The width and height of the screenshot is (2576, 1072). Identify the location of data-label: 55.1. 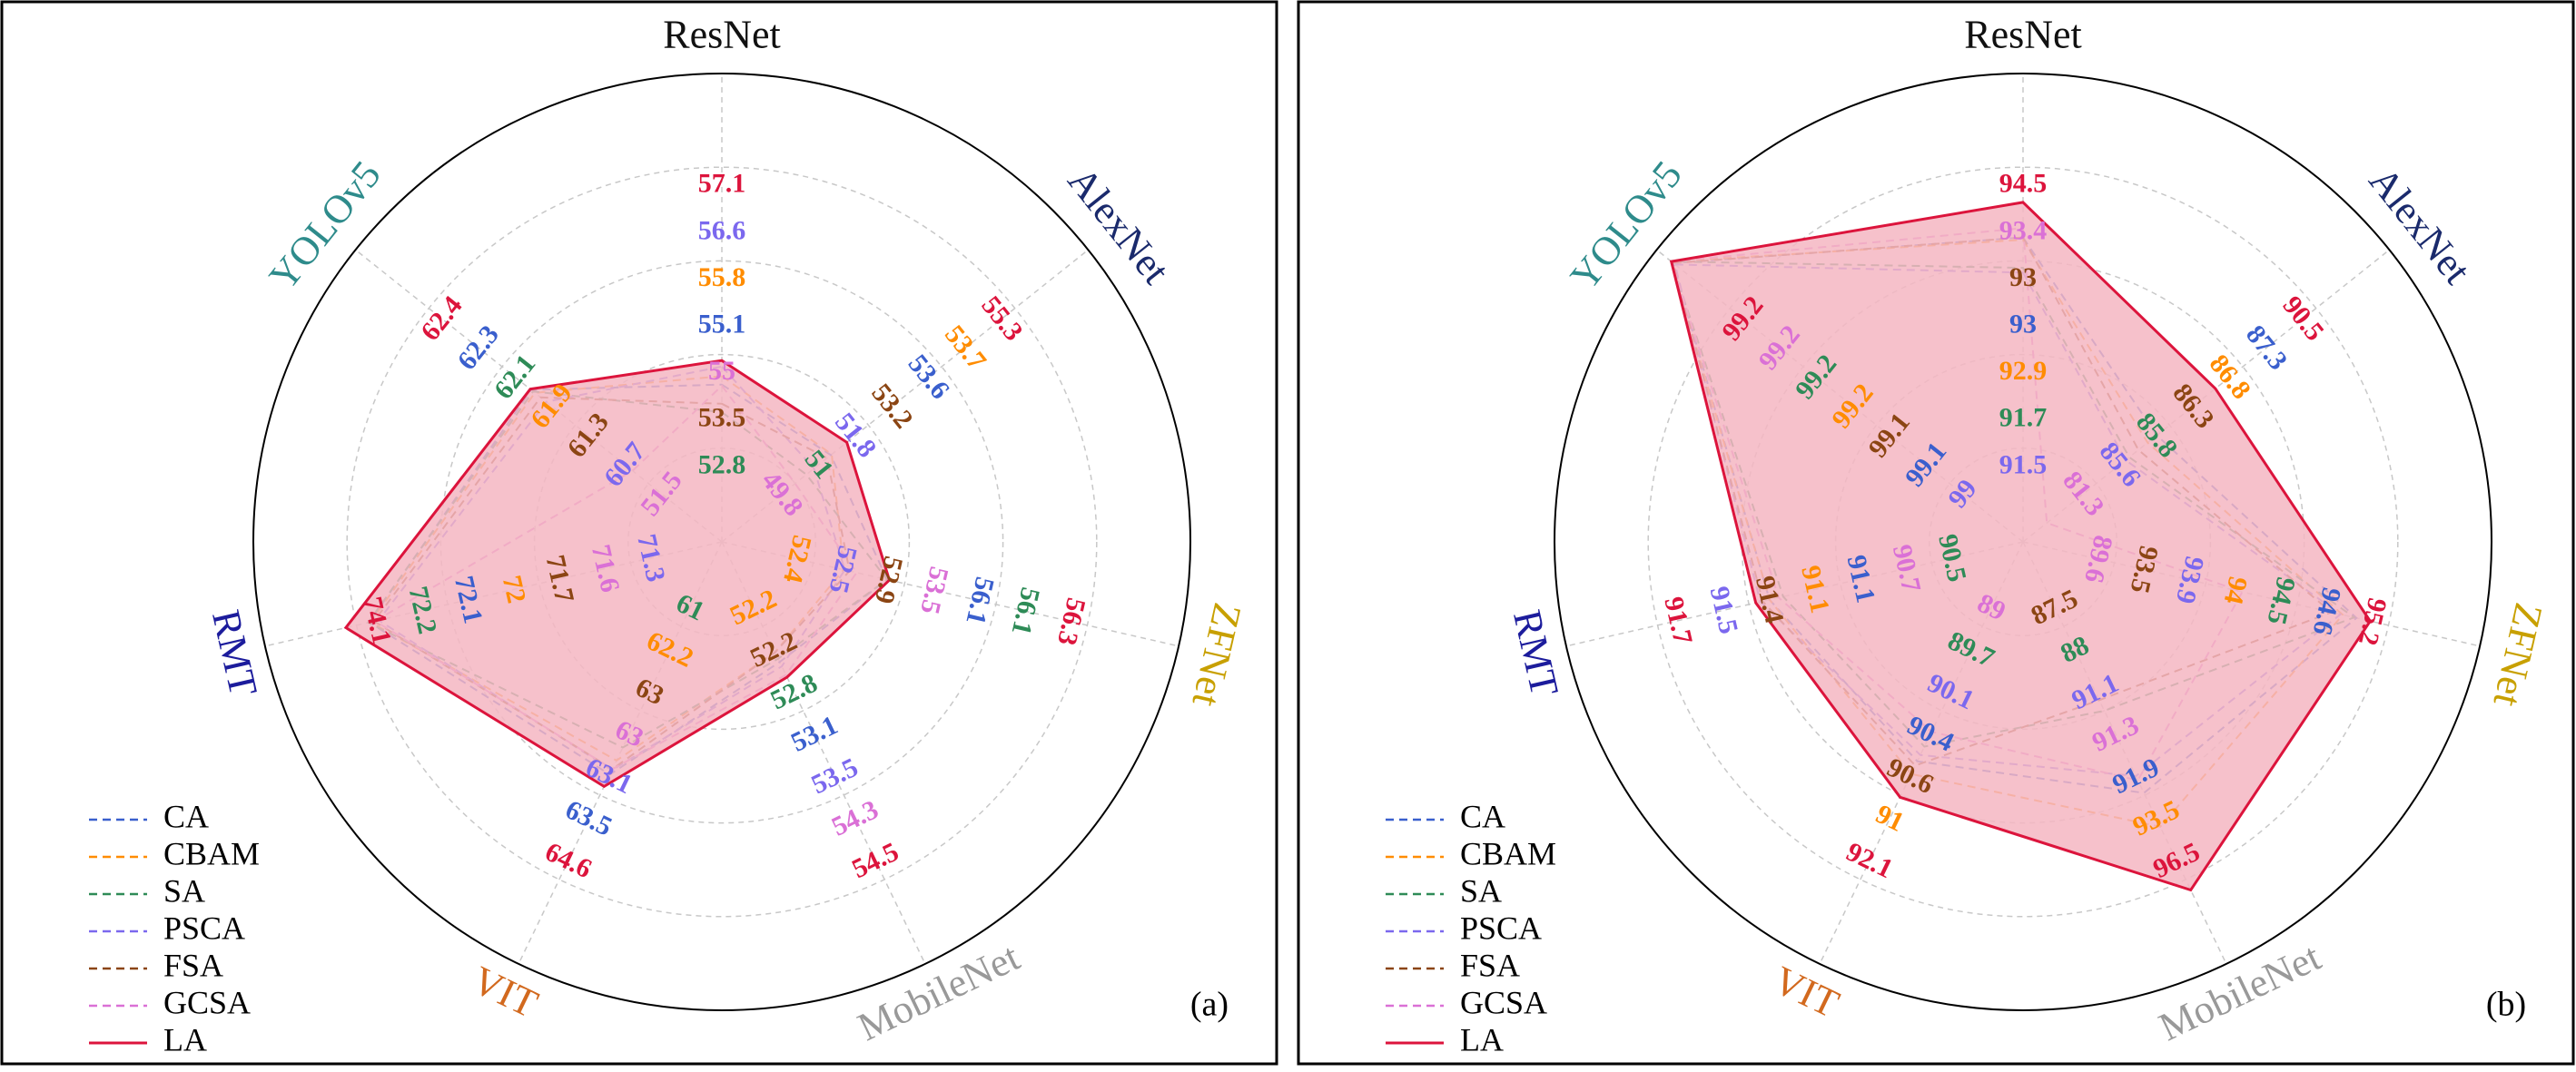
(722, 324).